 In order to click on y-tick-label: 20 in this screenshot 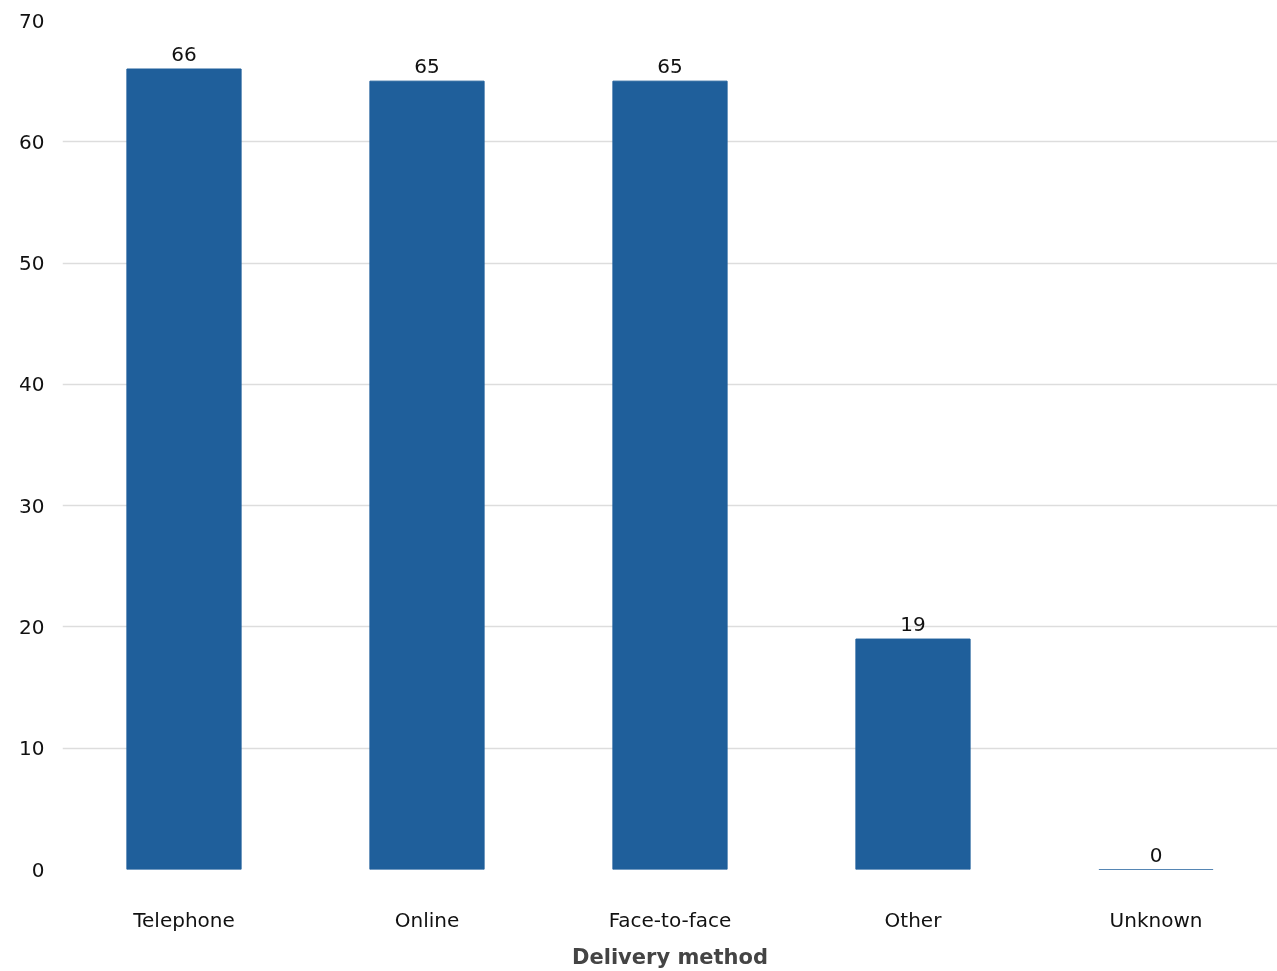, I will do `click(32, 626)`.